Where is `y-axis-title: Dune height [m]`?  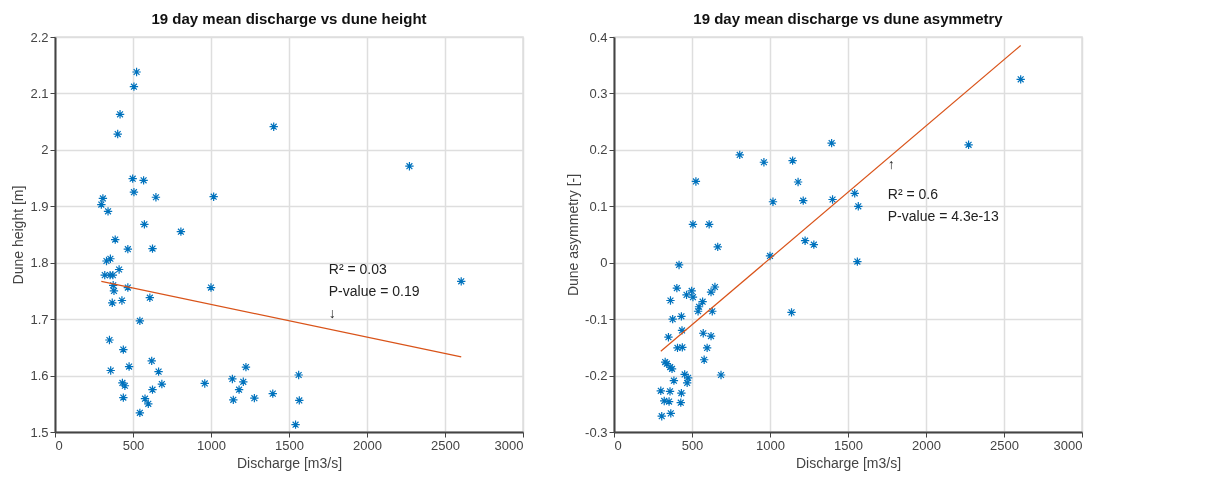
y-axis-title: Dune height [m] is located at coordinates (18, 235).